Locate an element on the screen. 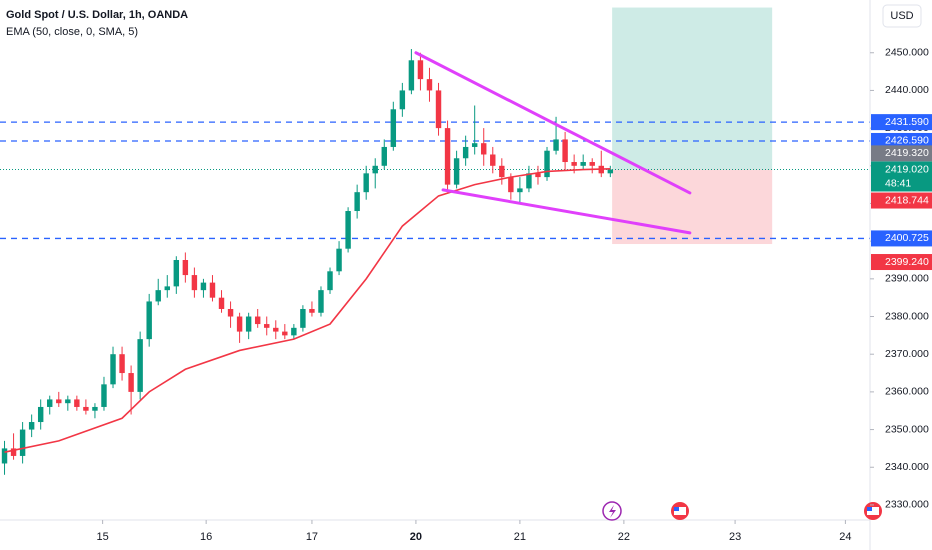 The image size is (932, 550). countdown: 48:41 is located at coordinates (898, 183).